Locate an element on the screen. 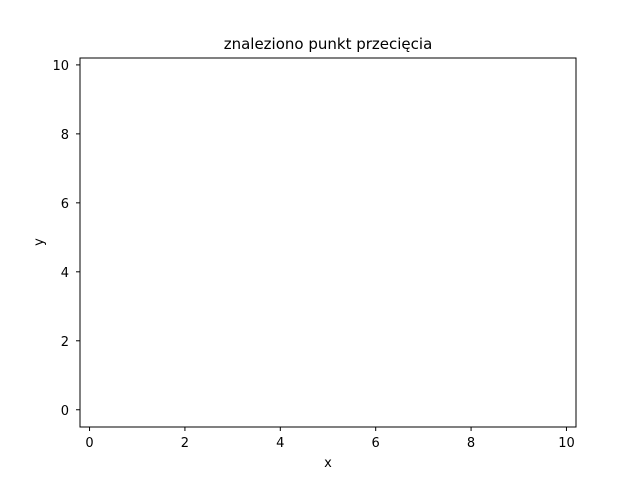 This screenshot has height=480, width=640. x-tick-label: 2 is located at coordinates (185, 443).